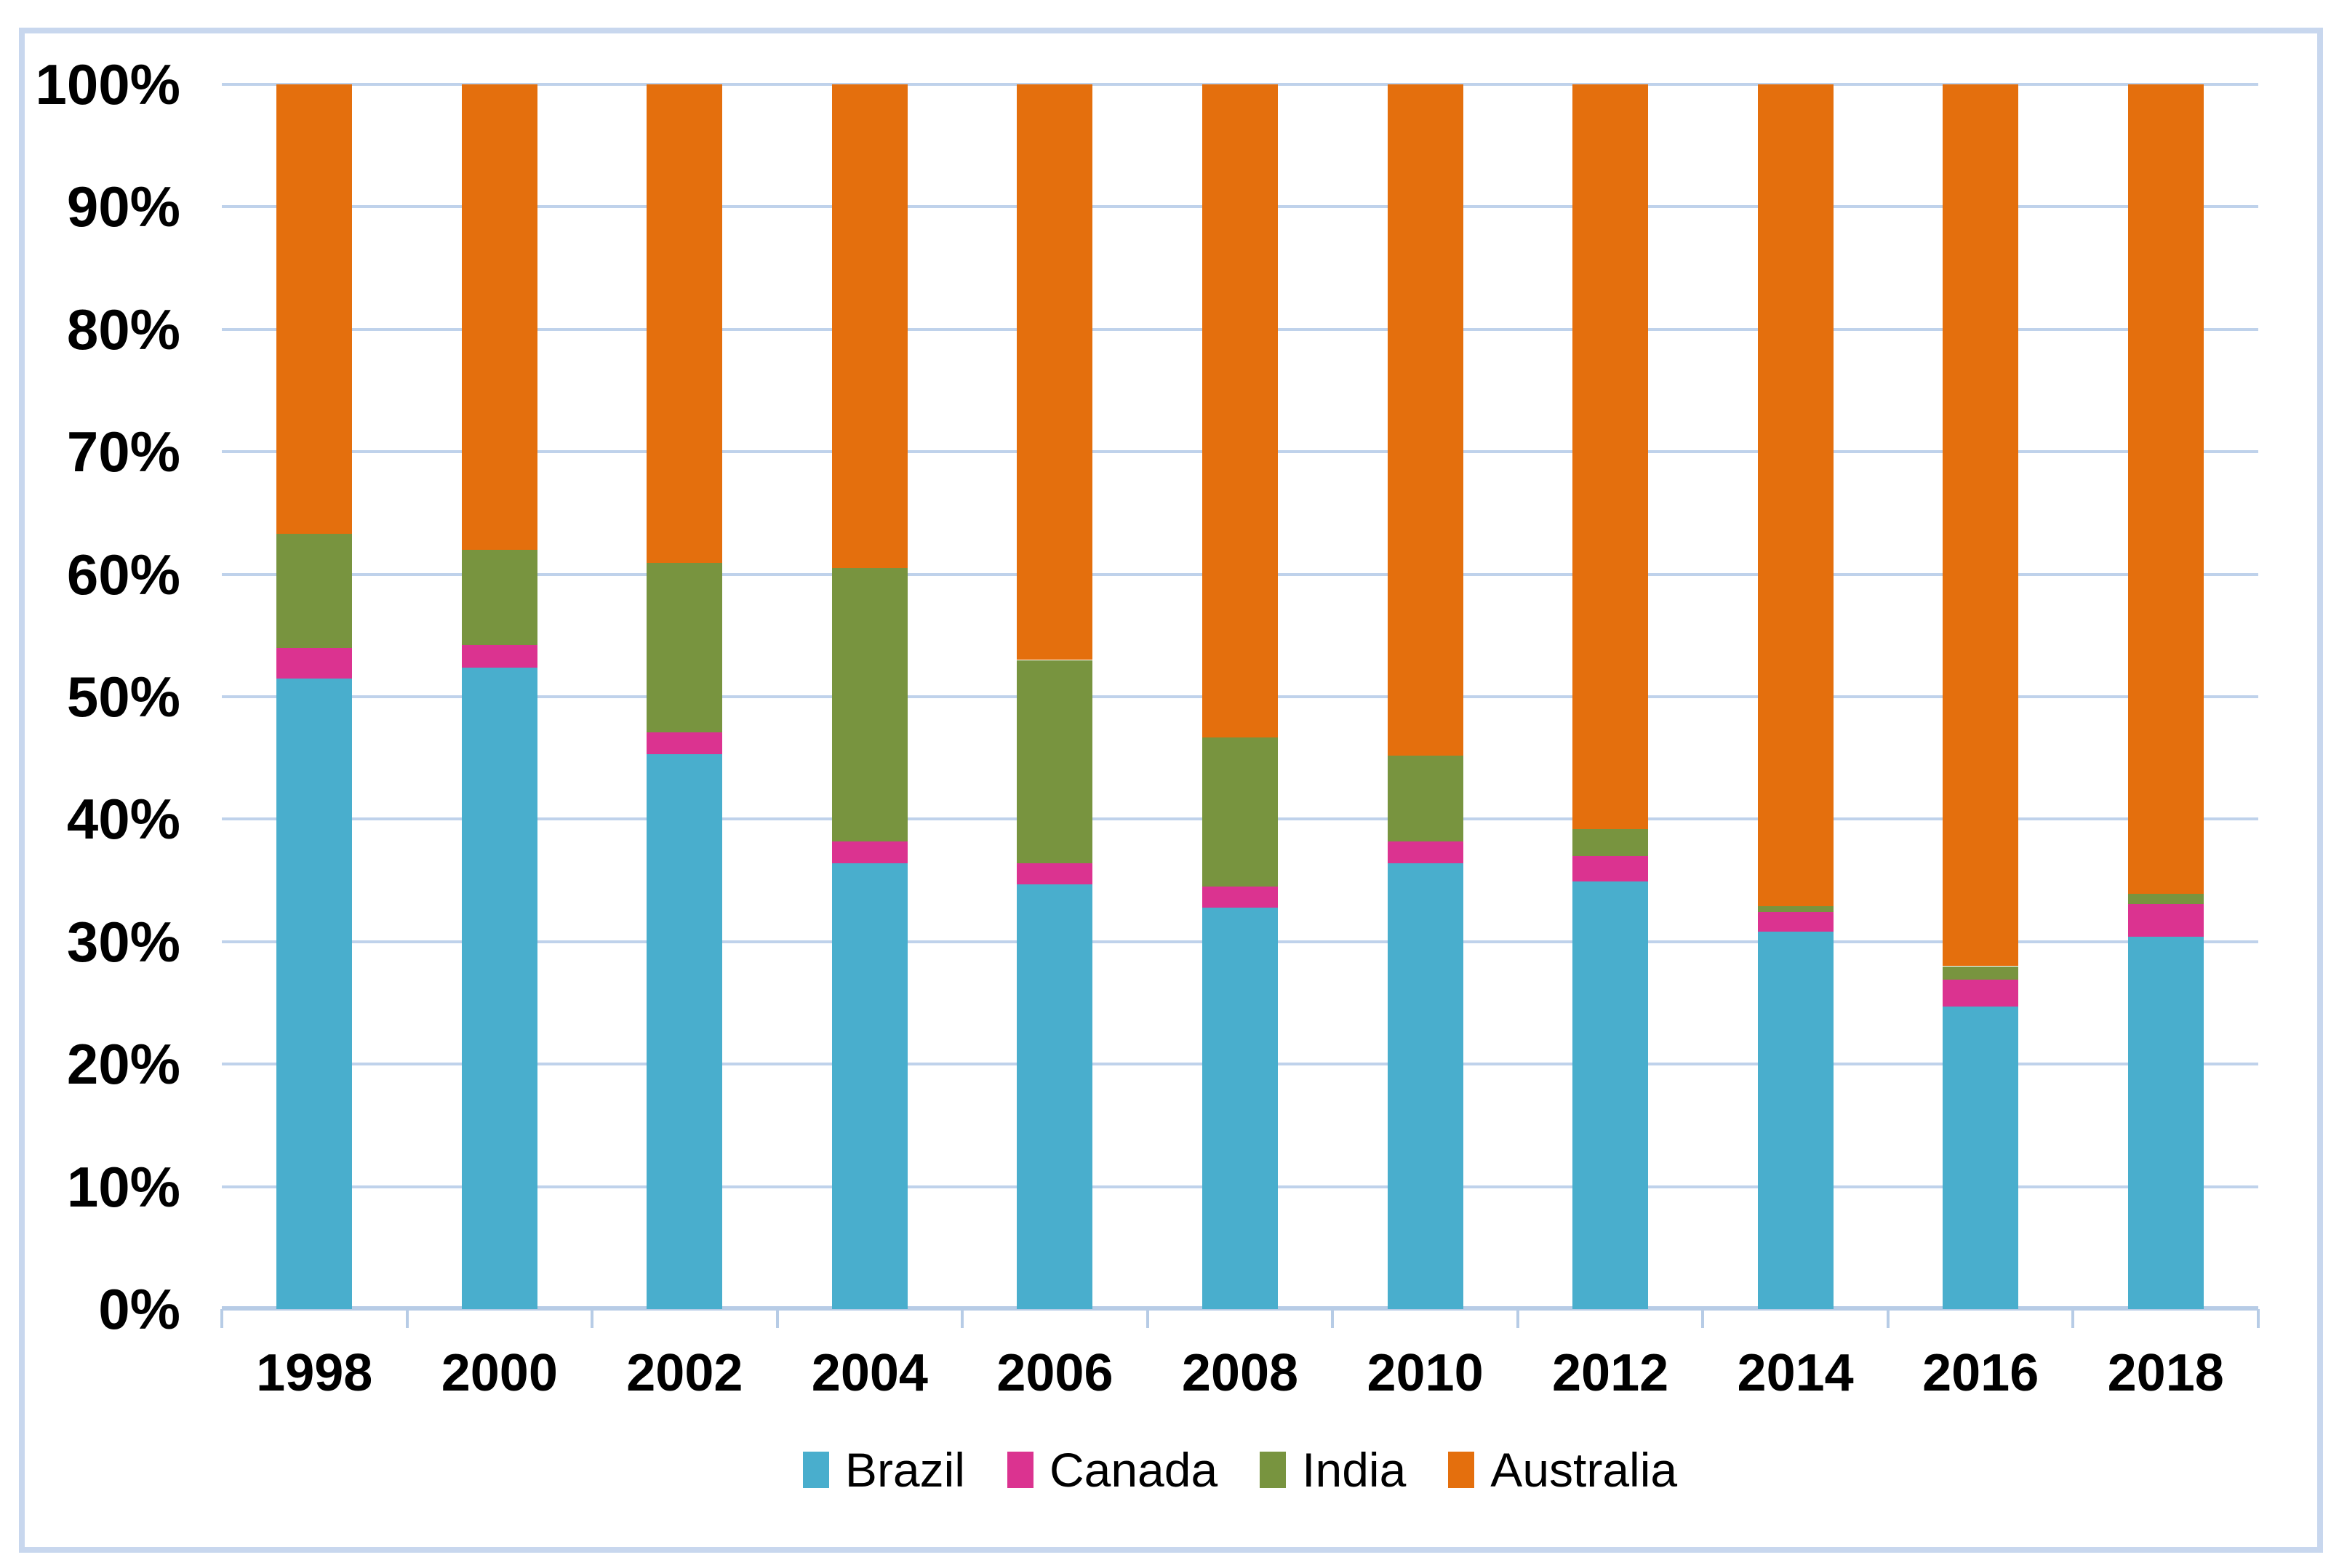  What do you see at coordinates (314, 1373) in the screenshot?
I see `x-axis-label-1998: 1998` at bounding box center [314, 1373].